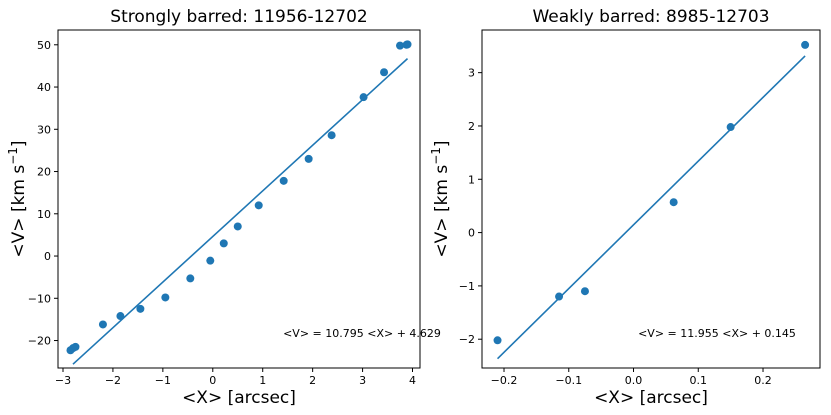  Describe the element at coordinates (44, 87) in the screenshot. I see `y-tick-label: 40` at that location.